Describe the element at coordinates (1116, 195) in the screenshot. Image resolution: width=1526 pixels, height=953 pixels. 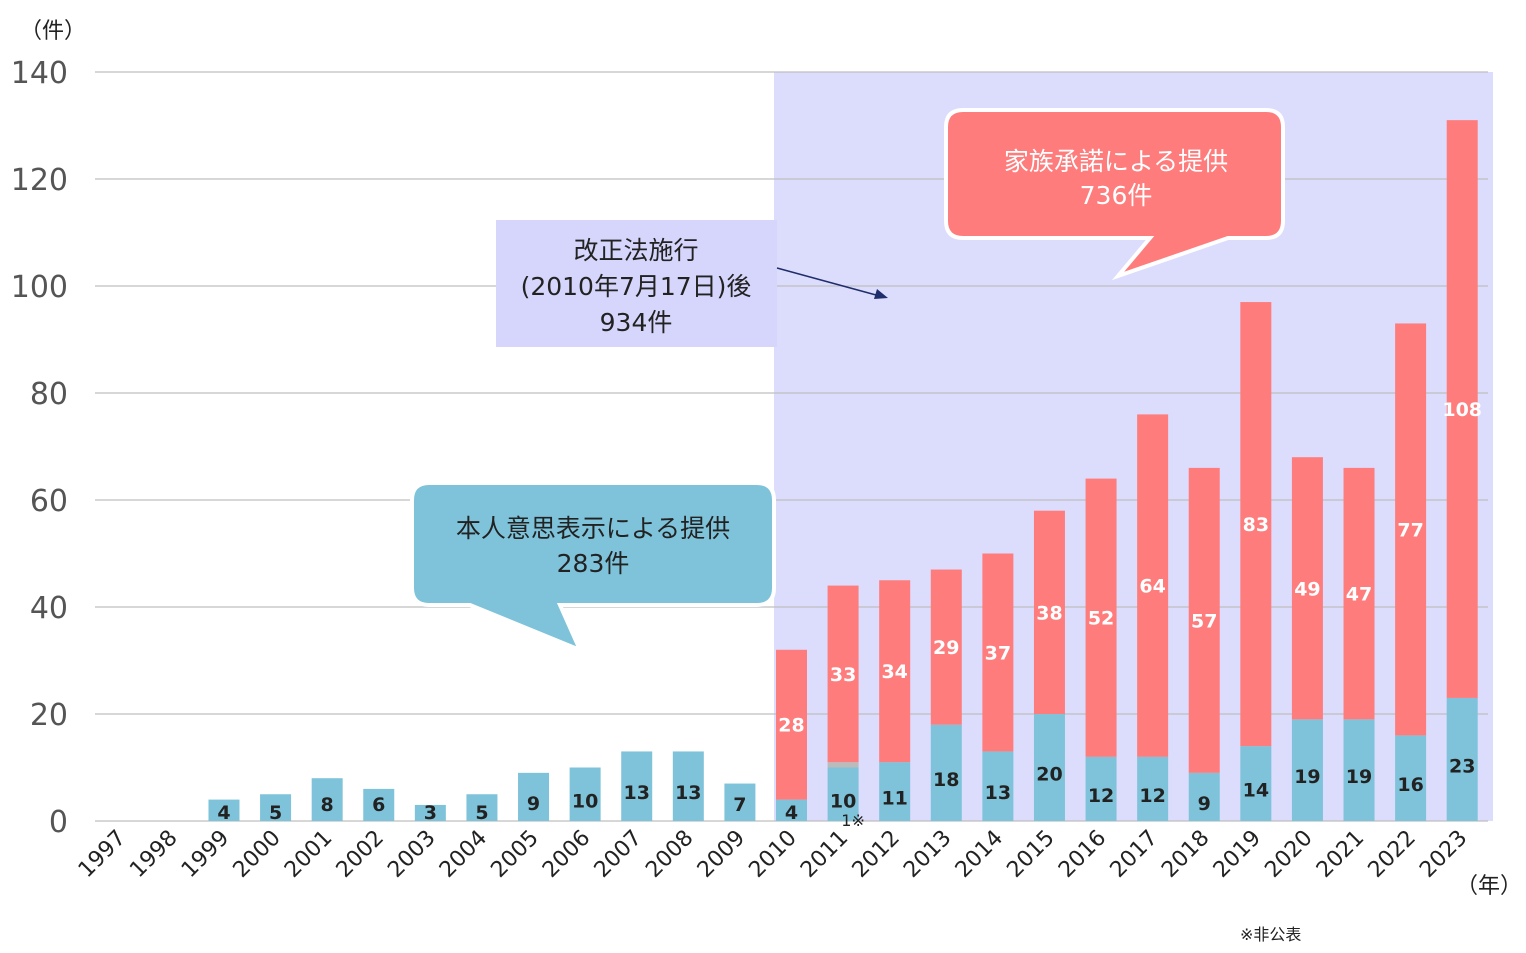
I see `family-callout-line2: 736件` at that location.